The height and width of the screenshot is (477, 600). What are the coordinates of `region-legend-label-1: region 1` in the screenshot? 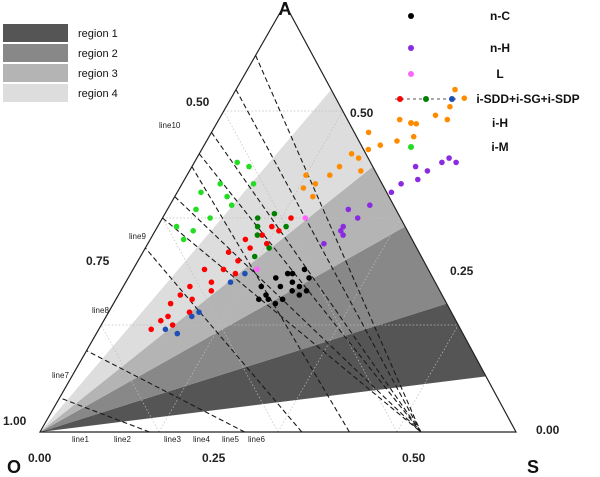 It's located at (98, 34).